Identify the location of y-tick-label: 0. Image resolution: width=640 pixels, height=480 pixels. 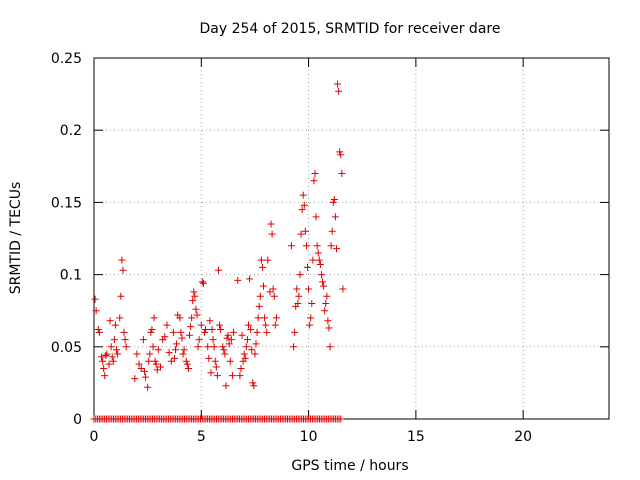
(77, 420).